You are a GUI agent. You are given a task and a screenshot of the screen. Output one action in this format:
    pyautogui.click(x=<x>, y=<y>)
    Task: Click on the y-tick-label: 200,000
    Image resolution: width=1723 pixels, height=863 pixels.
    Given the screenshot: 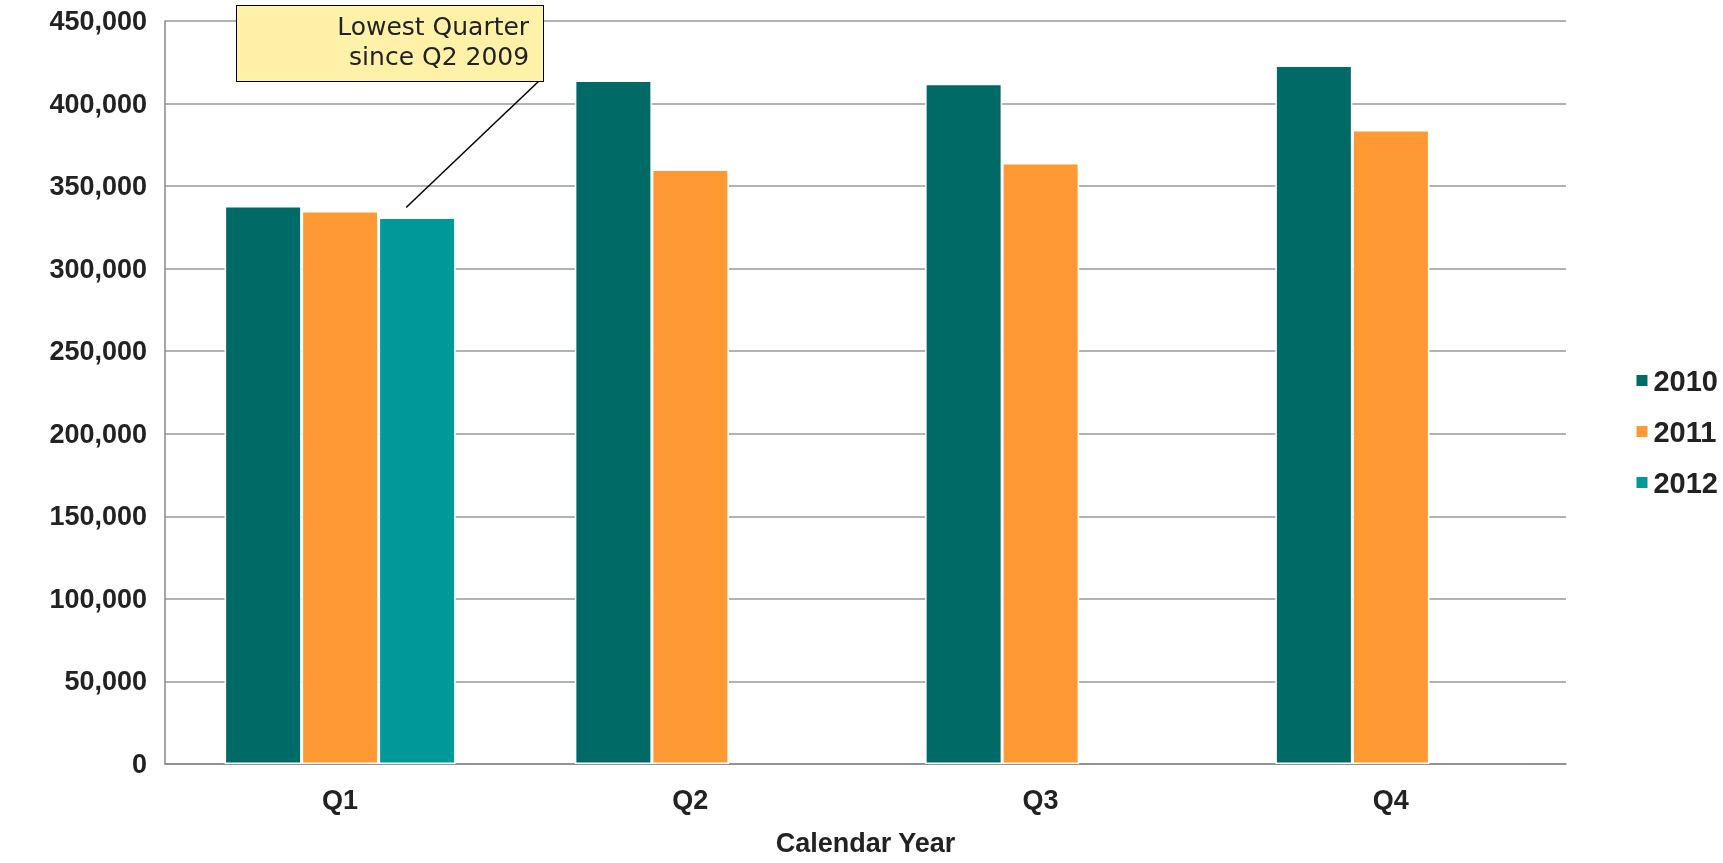 What is the action you would take?
    pyautogui.click(x=98, y=433)
    